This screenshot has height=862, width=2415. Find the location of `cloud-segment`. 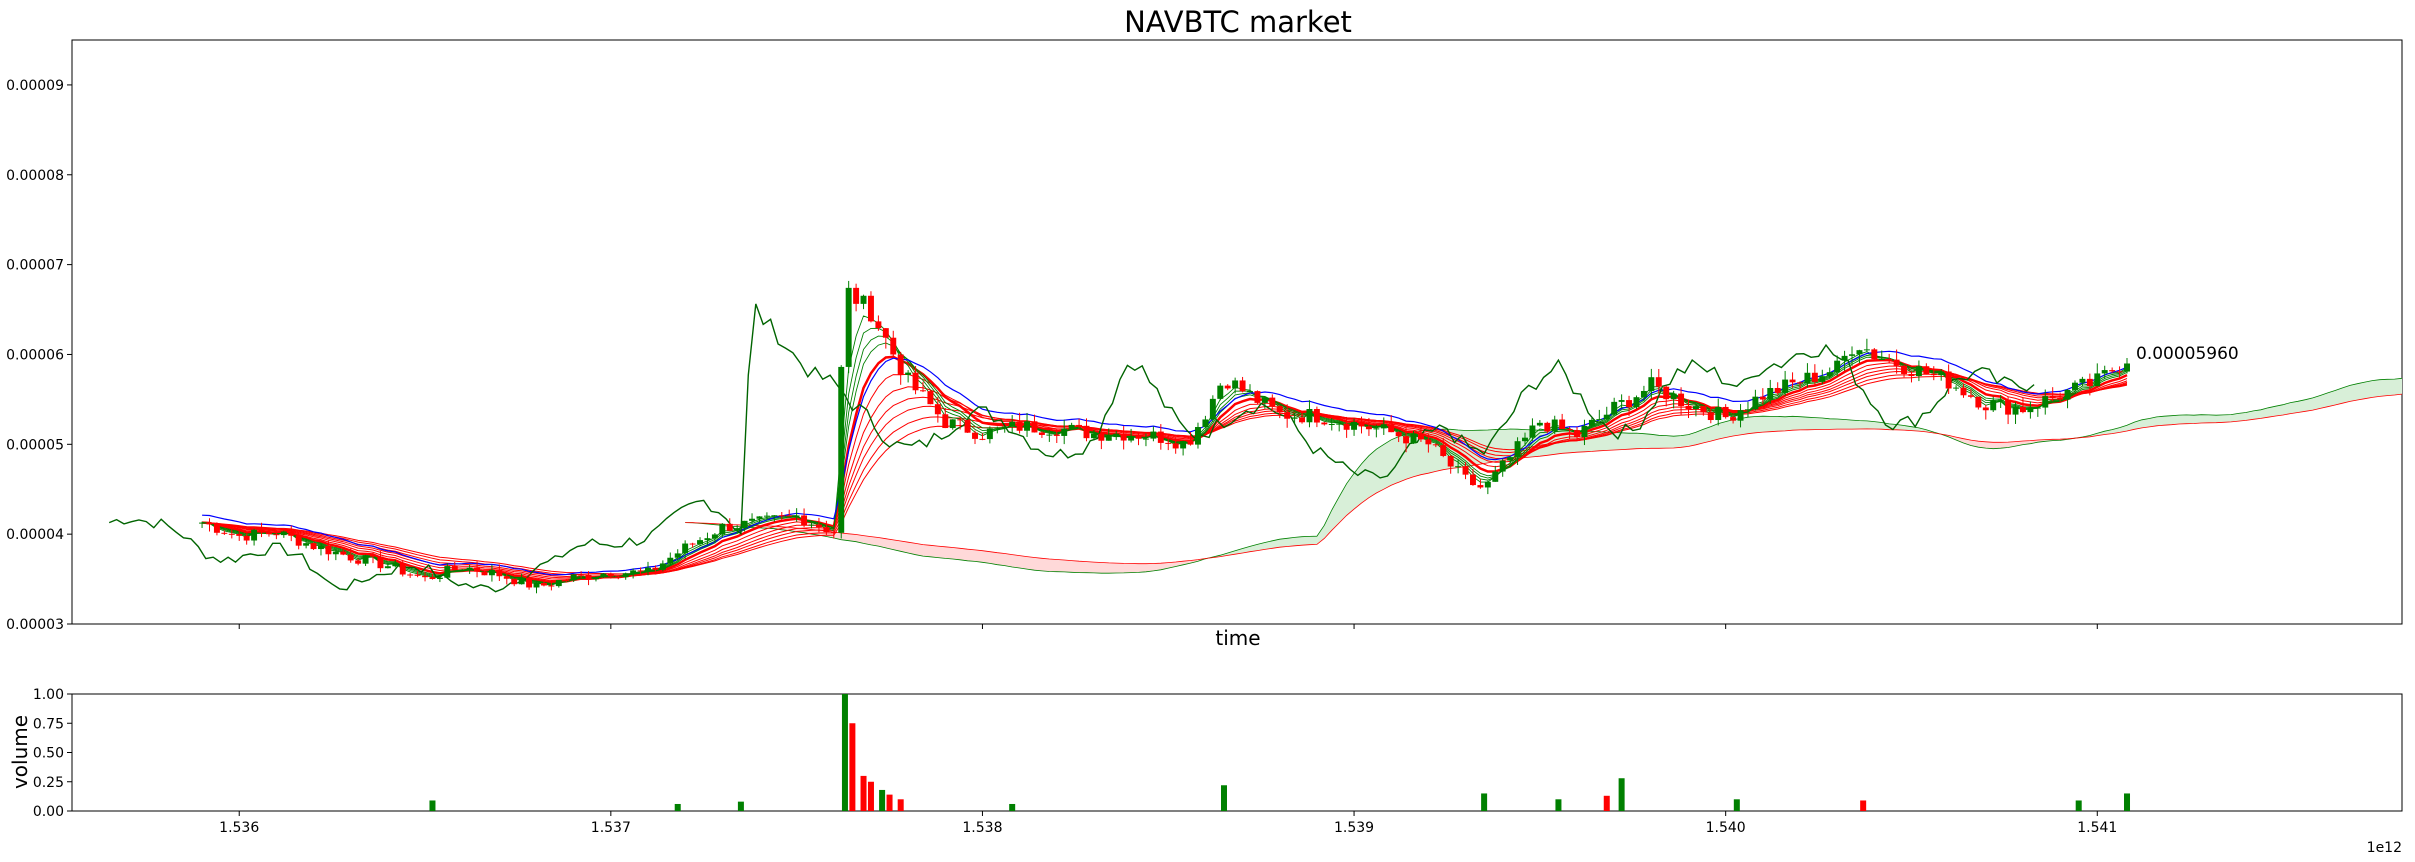

cloud-segment is located at coordinates (1573, 487).